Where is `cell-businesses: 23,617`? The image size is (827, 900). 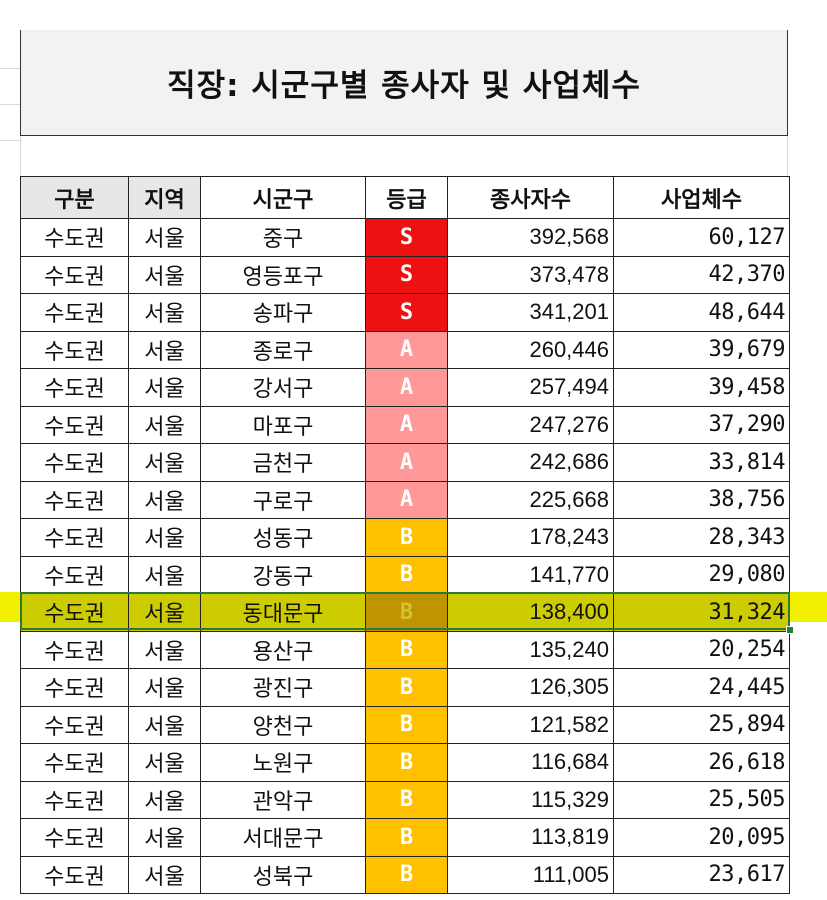
cell-businesses: 23,617 is located at coordinates (701, 874).